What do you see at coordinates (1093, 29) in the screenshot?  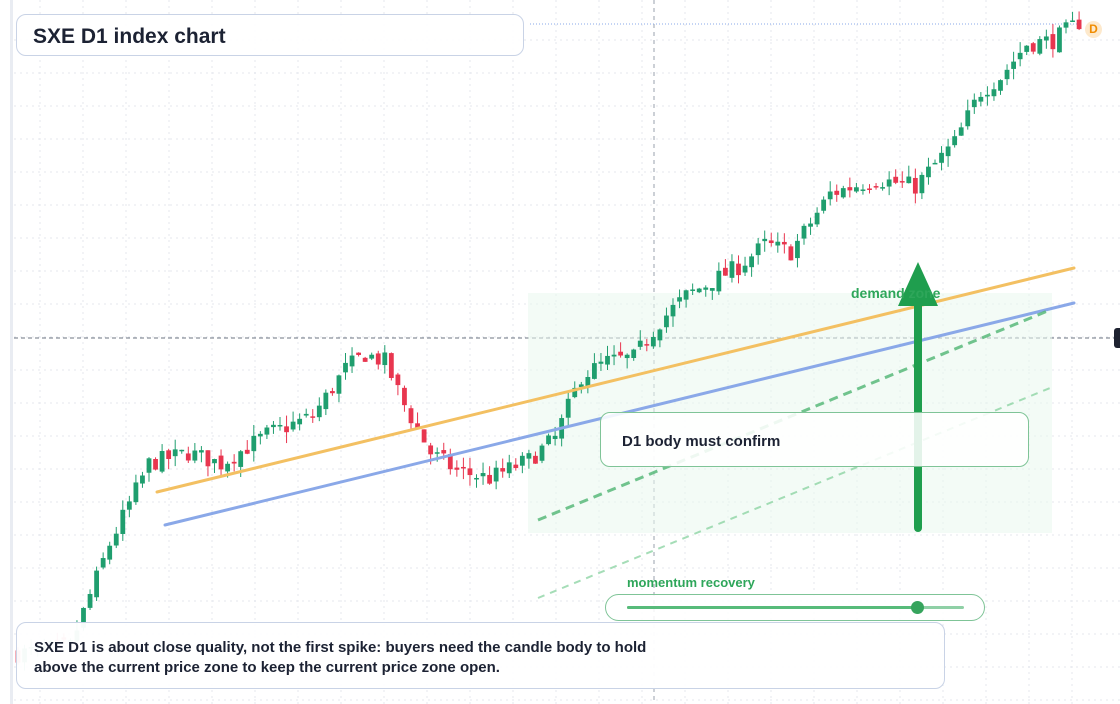 I see `timeframe-badge: D` at bounding box center [1093, 29].